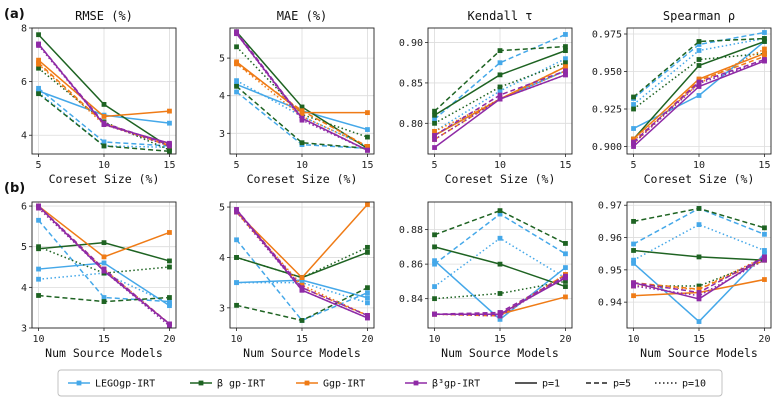 This screenshot has width=780, height=405. I want to click on y-tick-label: 0.80, so click(411, 124).